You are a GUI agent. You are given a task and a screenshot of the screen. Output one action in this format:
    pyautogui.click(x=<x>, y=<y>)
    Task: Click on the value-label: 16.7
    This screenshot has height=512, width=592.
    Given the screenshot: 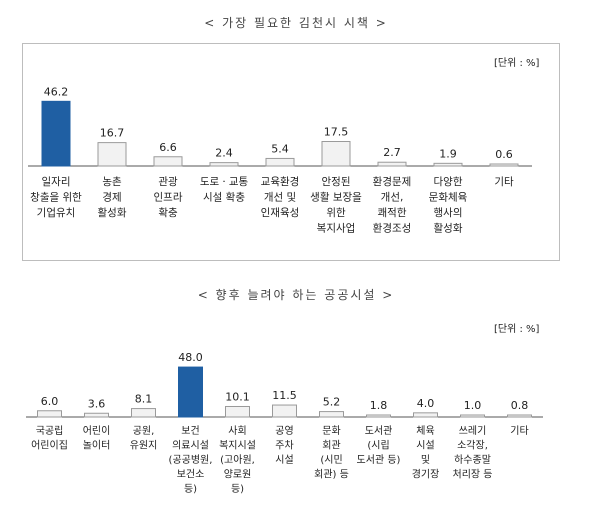 What is the action you would take?
    pyautogui.click(x=112, y=133)
    